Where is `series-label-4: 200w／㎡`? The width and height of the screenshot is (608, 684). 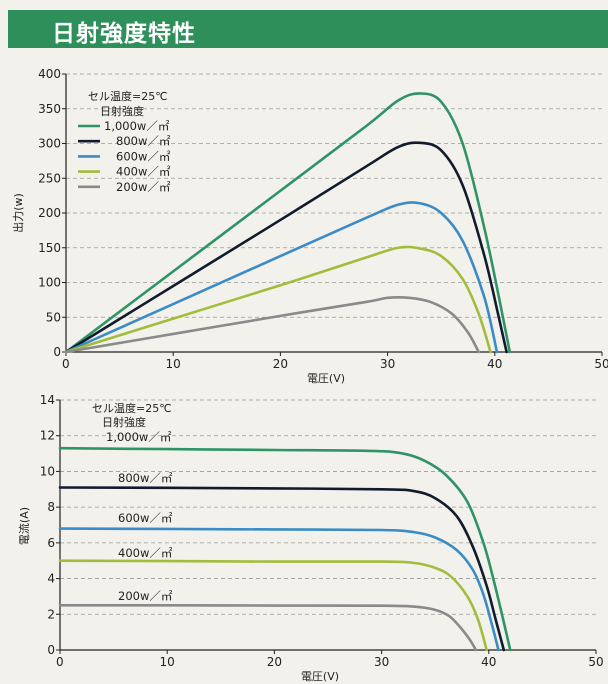
series-label-4: 200w／㎡ is located at coordinates (145, 596).